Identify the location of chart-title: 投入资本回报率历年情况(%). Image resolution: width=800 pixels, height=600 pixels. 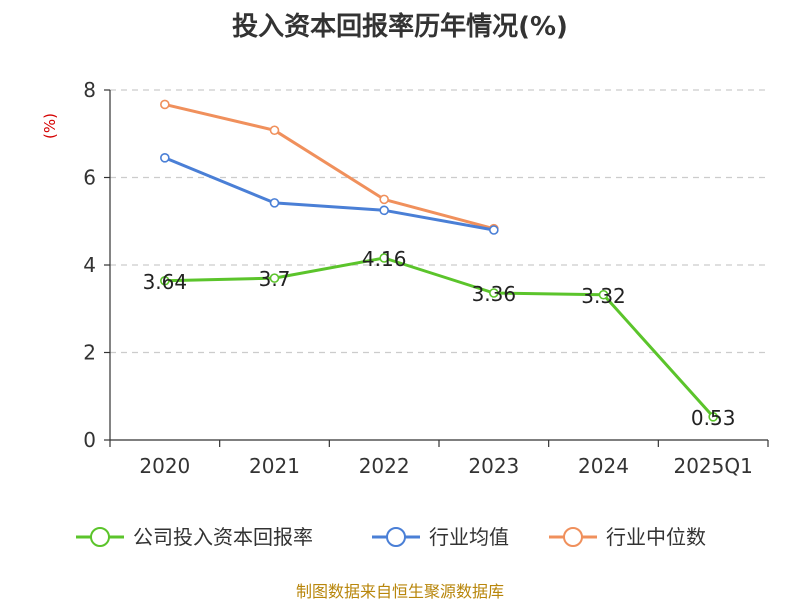
(400, 27).